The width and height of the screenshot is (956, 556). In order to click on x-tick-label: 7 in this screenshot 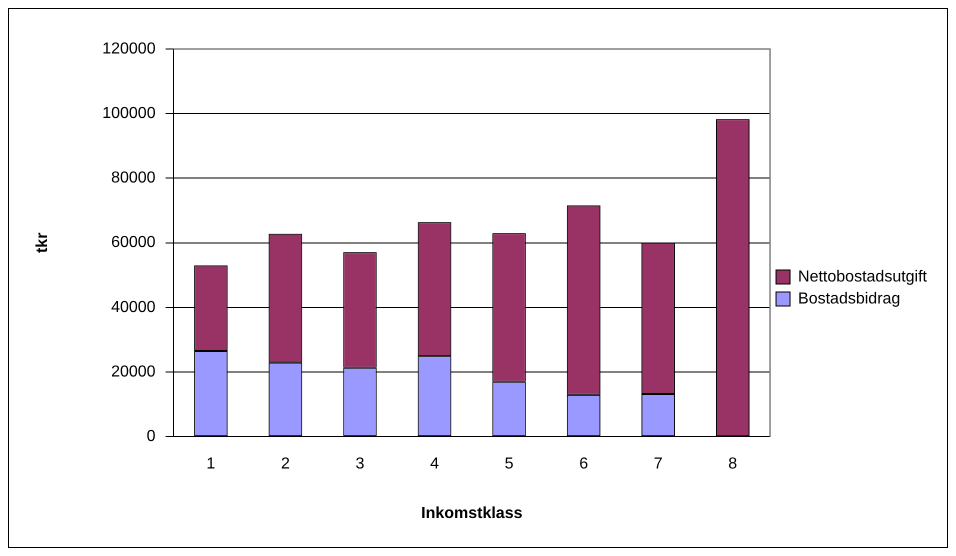, I will do `click(658, 464)`.